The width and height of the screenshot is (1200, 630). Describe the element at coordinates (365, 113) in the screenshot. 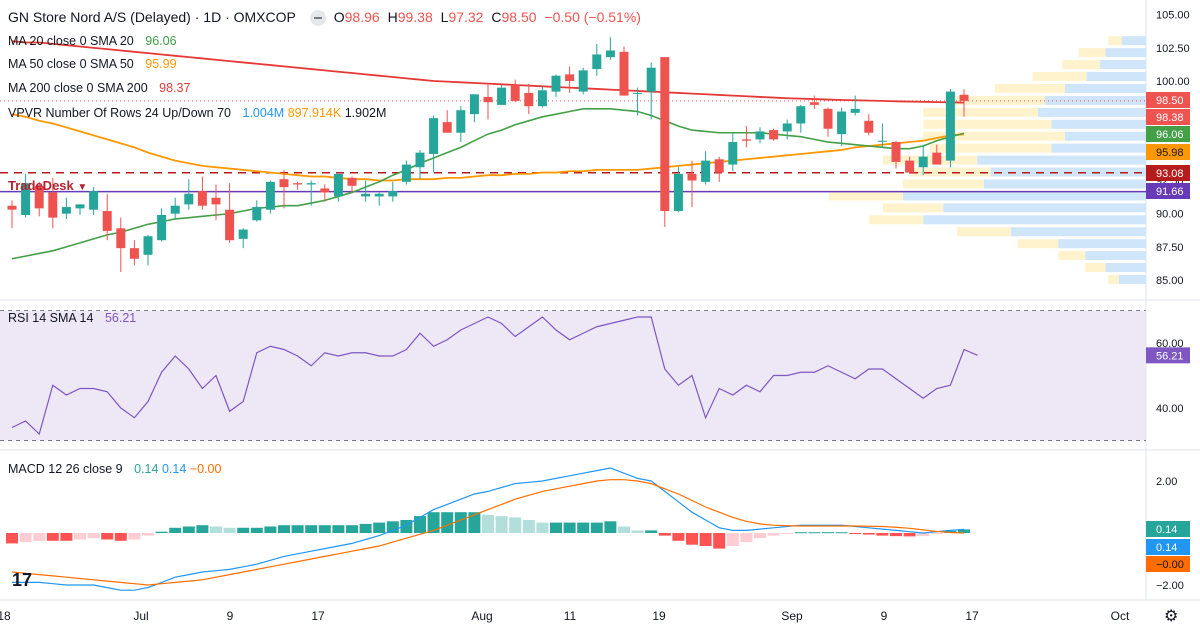

I see `vpvr-total: 1.902M` at that location.